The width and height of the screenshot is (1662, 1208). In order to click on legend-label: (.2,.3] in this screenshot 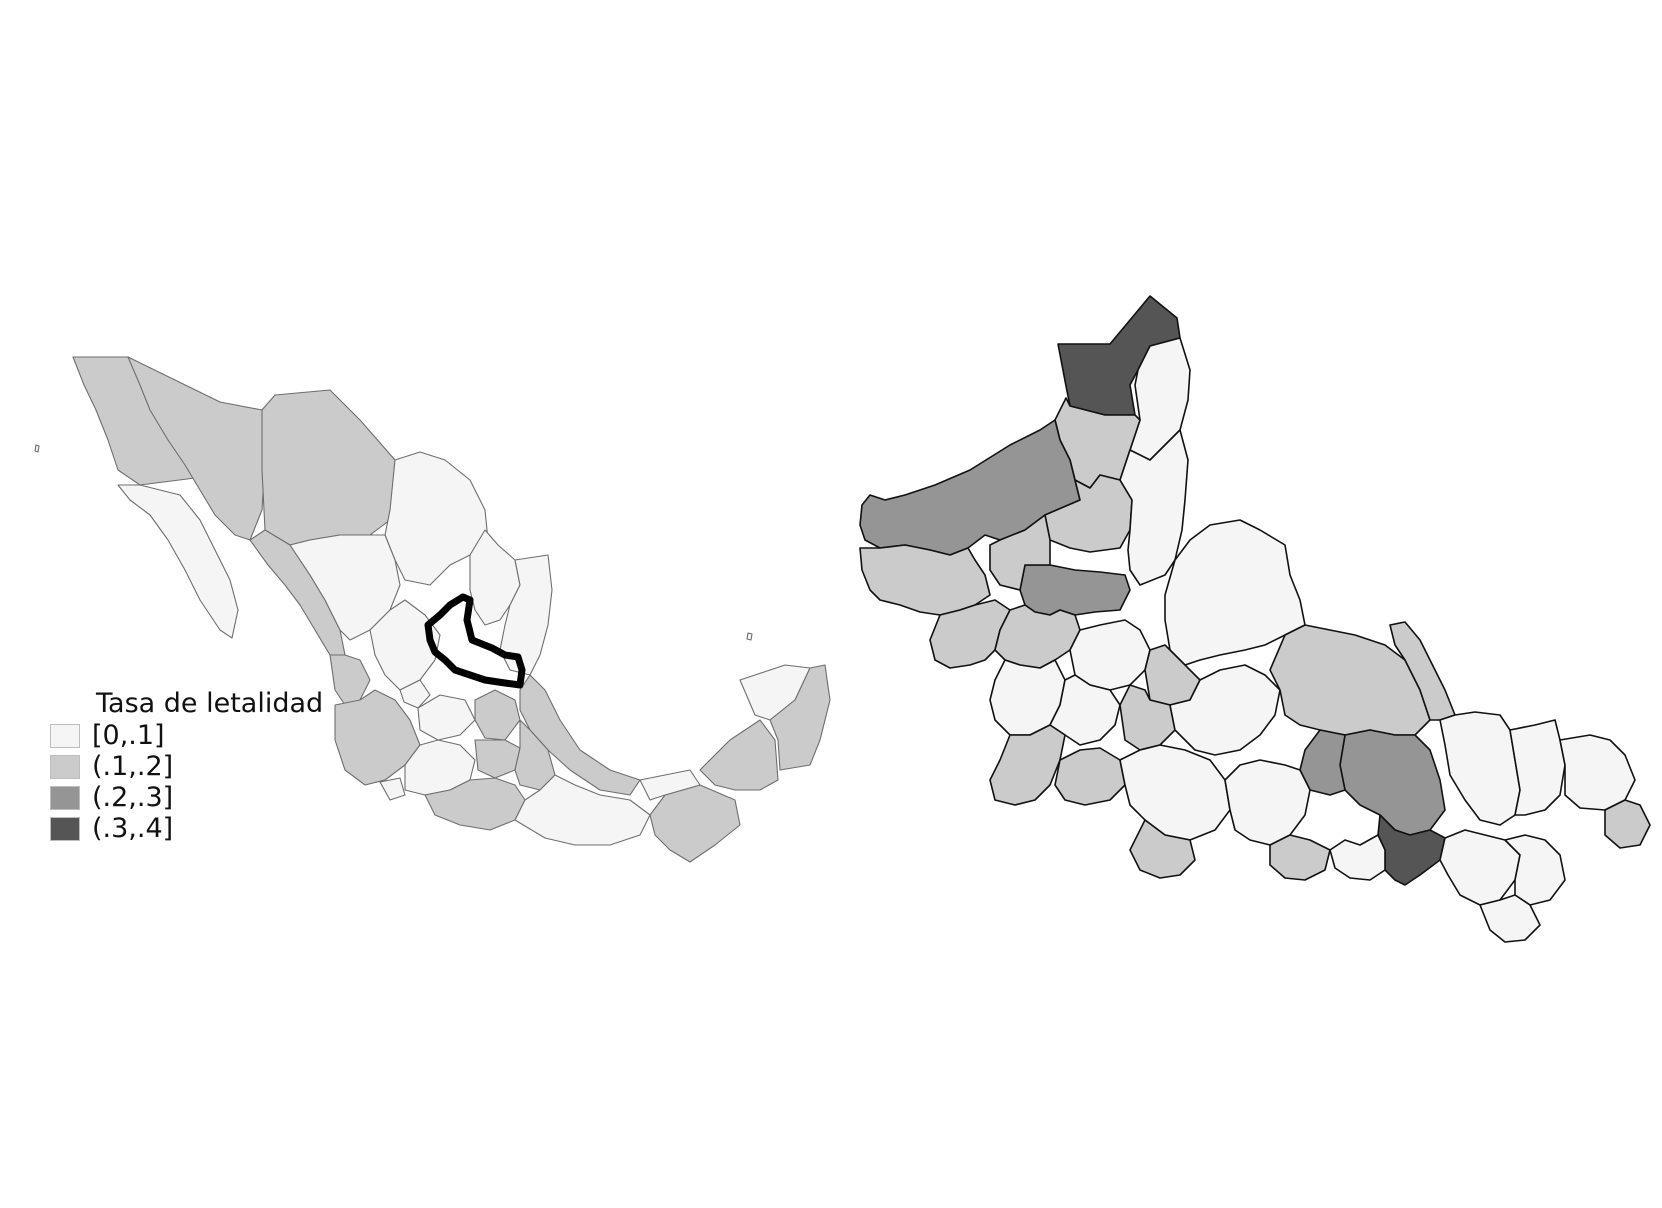, I will do `click(133, 797)`.